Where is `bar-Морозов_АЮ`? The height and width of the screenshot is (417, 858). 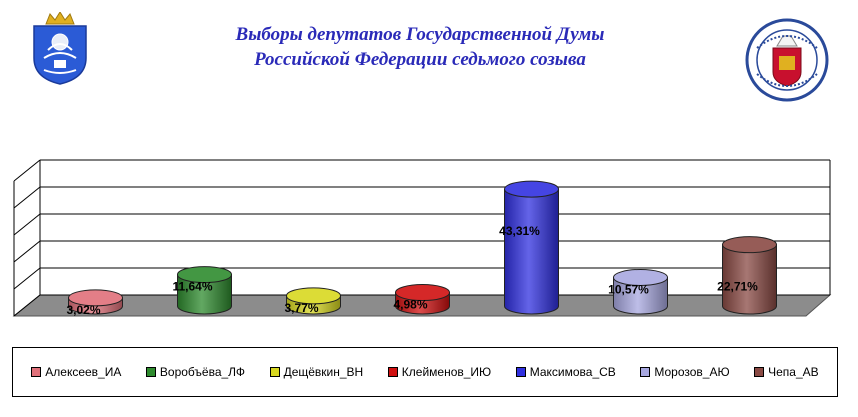
bar-Морозов_АЮ is located at coordinates (640, 291).